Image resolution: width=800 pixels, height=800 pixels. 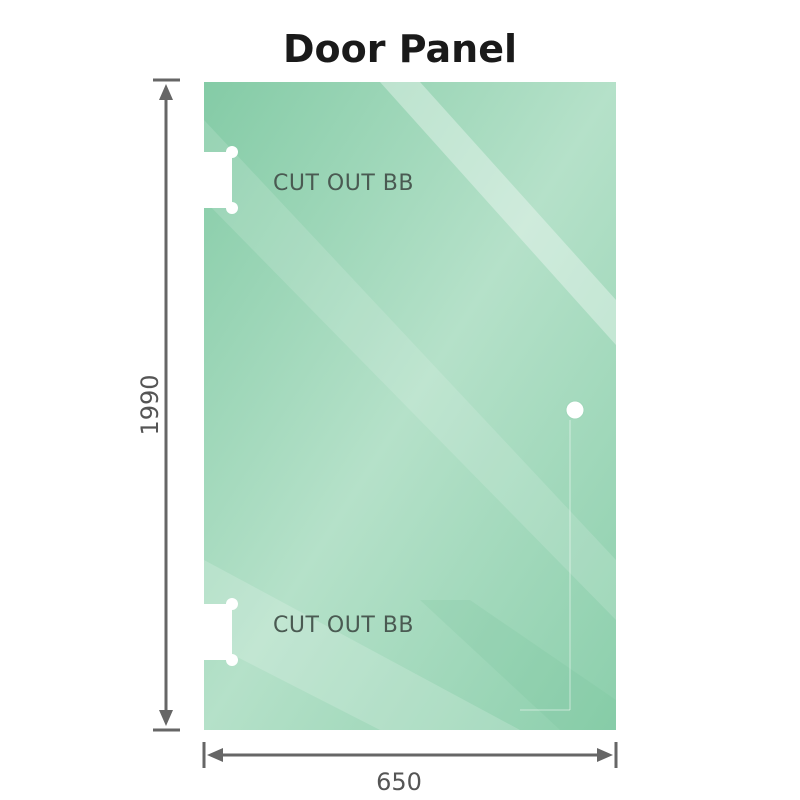 I want to click on diagram-title: Door Panel, so click(x=400, y=49).